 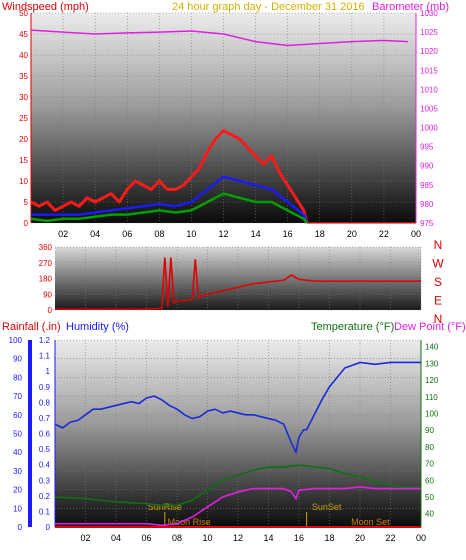 I want to click on direction-y-tick-label: 270, so click(x=46, y=263).